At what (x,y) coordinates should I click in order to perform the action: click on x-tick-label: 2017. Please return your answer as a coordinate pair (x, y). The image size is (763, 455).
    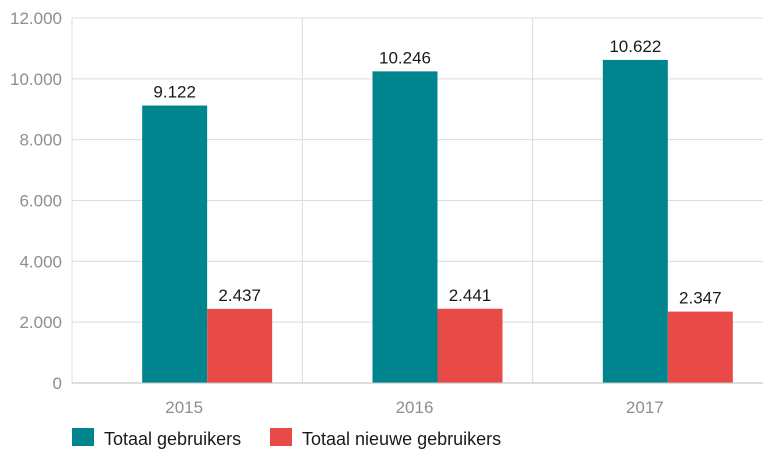
    Looking at the image, I should click on (645, 407).